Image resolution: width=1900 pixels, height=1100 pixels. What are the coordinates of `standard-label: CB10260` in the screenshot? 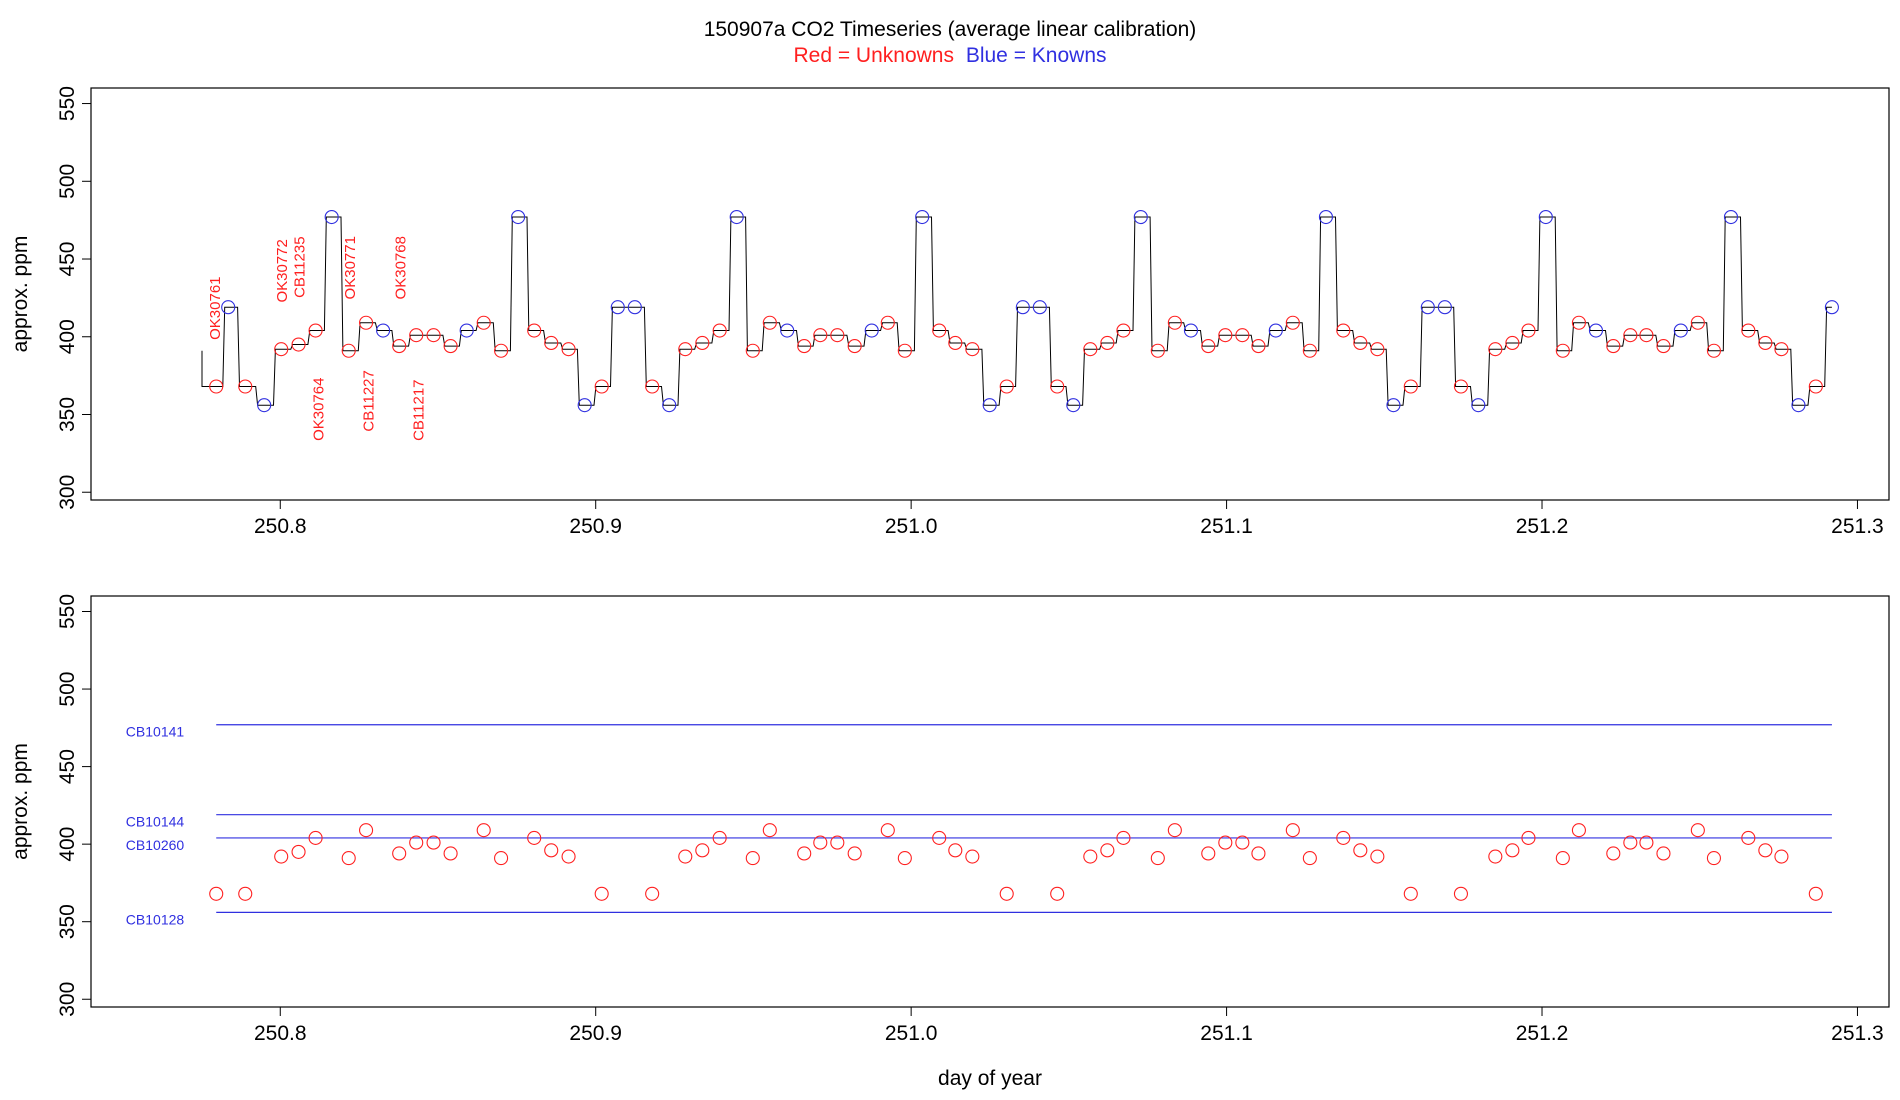 It's located at (155, 845).